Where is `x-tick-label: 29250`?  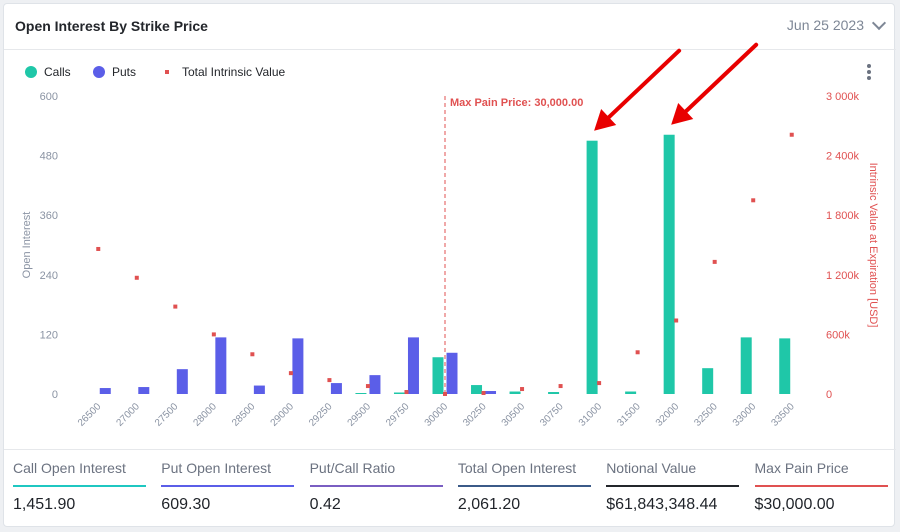
x-tick-label: 29250 is located at coordinates (321, 415).